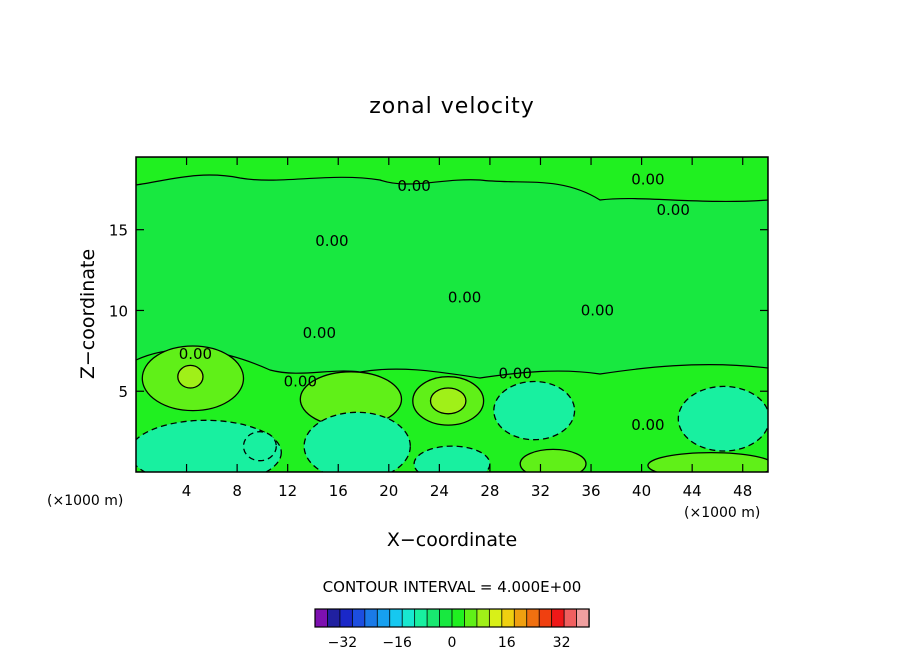  What do you see at coordinates (287, 491) in the screenshot?
I see `x-tick-label-2: 12` at bounding box center [287, 491].